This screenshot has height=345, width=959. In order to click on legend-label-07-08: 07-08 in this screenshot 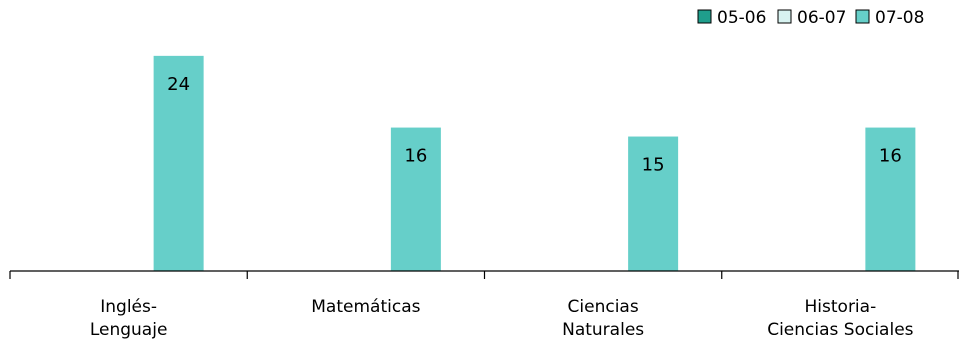, I will do `click(899, 18)`.